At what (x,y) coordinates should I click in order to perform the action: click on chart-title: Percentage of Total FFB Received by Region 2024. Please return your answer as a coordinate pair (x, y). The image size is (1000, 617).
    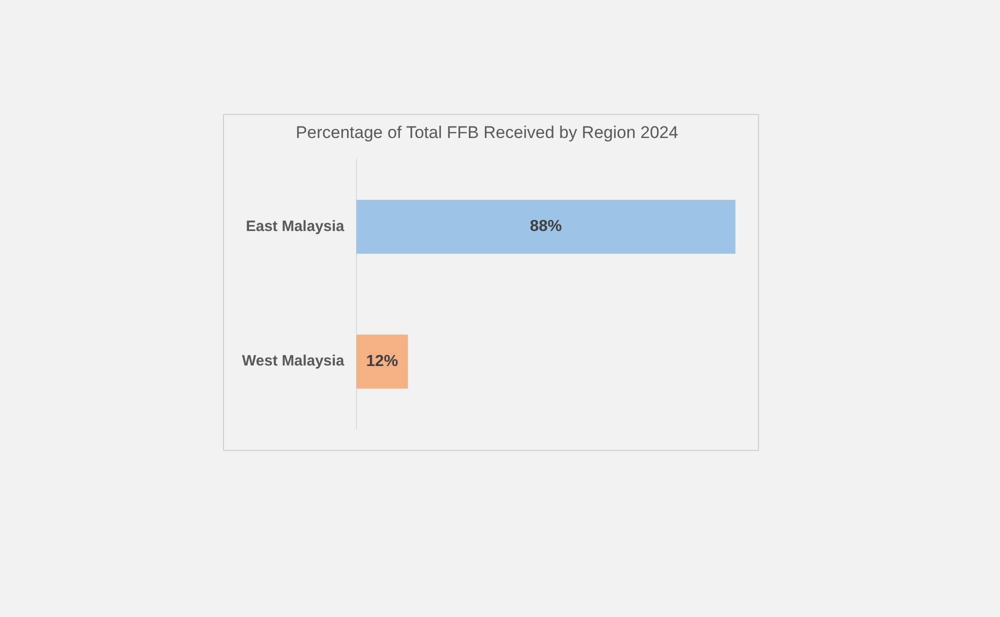
    Looking at the image, I should click on (487, 132).